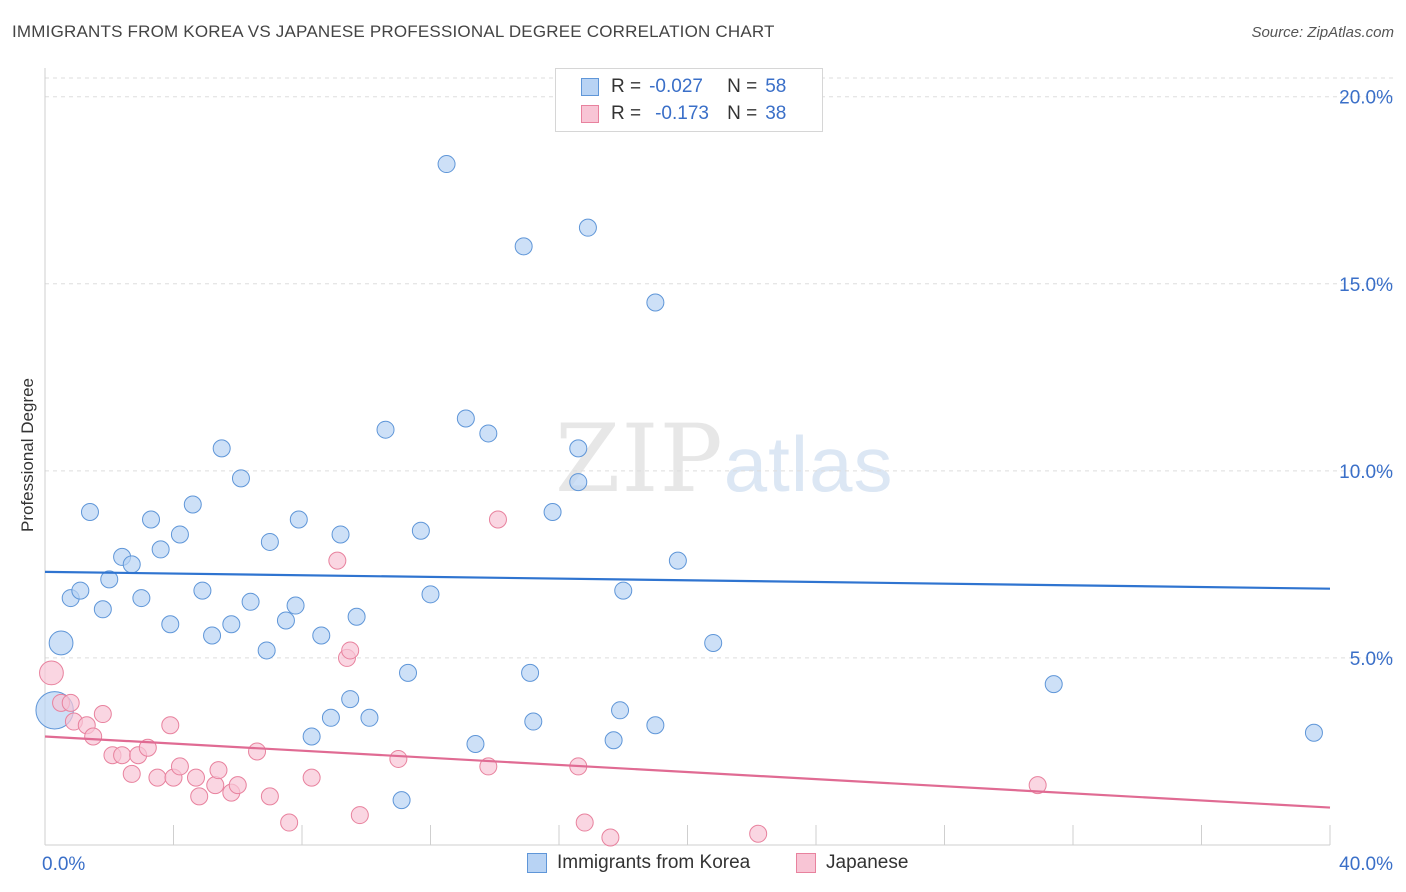 This screenshot has height=892, width=1406. Describe the element at coordinates (27, 455) in the screenshot. I see `y-axis-label: Professional Degree` at that location.